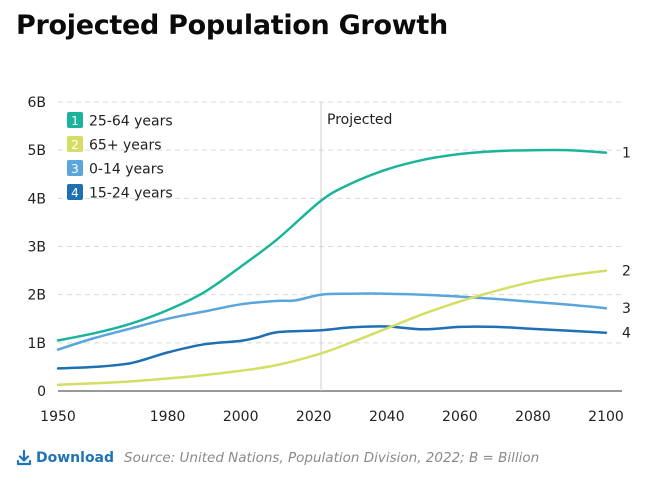 The image size is (658, 486). I want to click on series-end-label: 1, so click(626, 154).